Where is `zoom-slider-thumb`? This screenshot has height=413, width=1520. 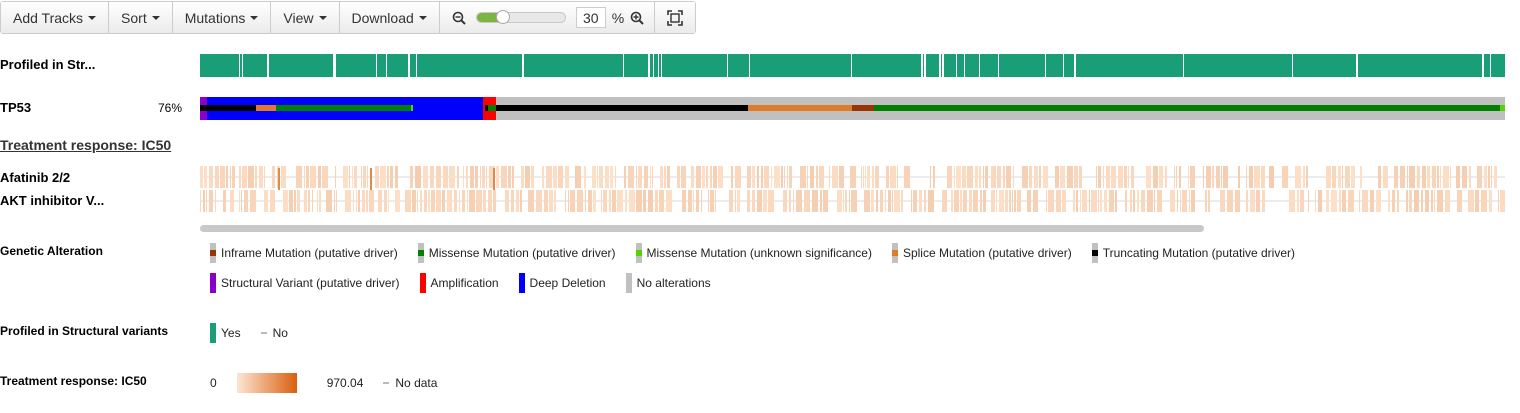 zoom-slider-thumb is located at coordinates (503, 17).